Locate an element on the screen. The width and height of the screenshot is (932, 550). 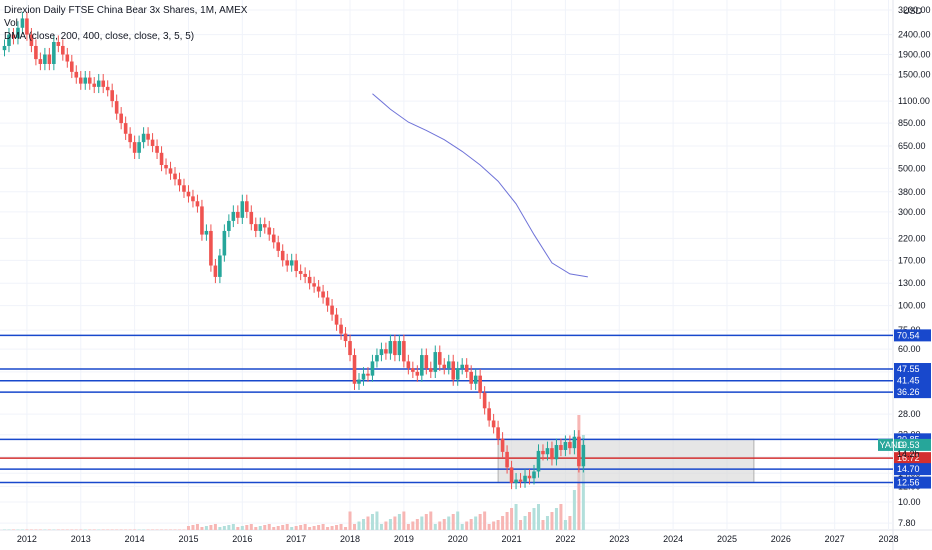
y-tick-label: 100.00 is located at coordinates (912, 306).